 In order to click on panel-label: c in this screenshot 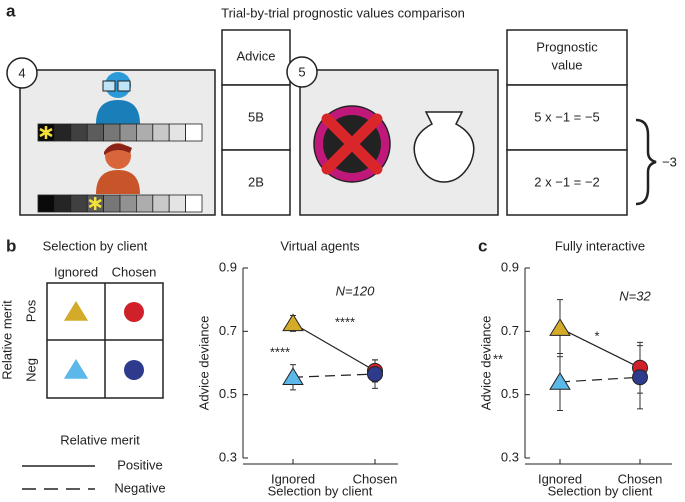, I will do `click(482, 245)`.